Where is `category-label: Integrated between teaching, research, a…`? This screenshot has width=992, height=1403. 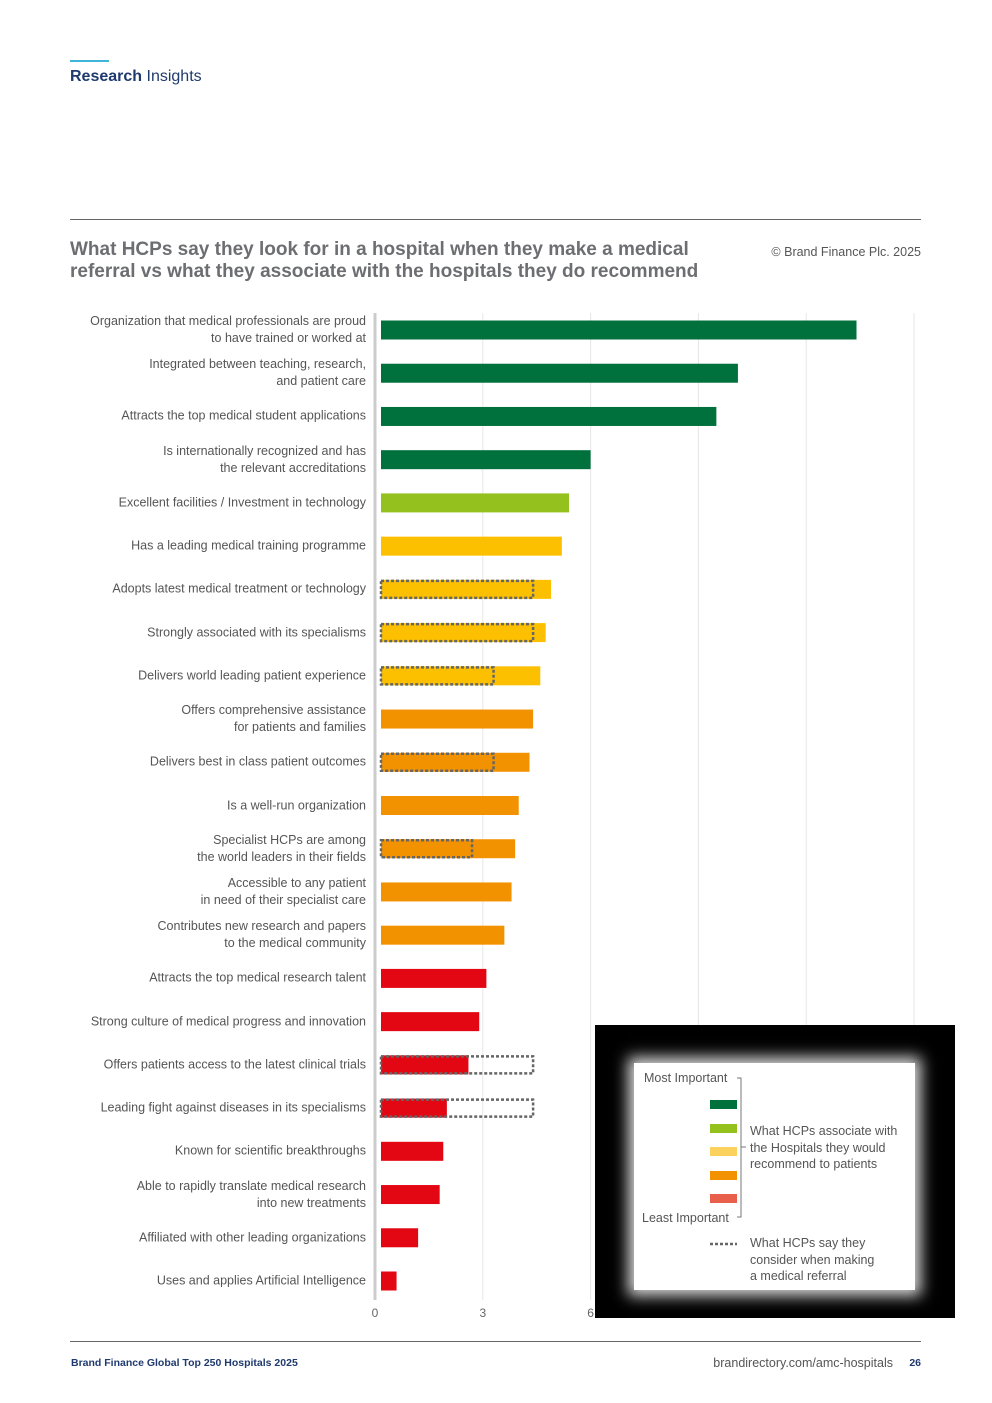
category-label: Integrated between teaching, research, a… is located at coordinates (257, 373).